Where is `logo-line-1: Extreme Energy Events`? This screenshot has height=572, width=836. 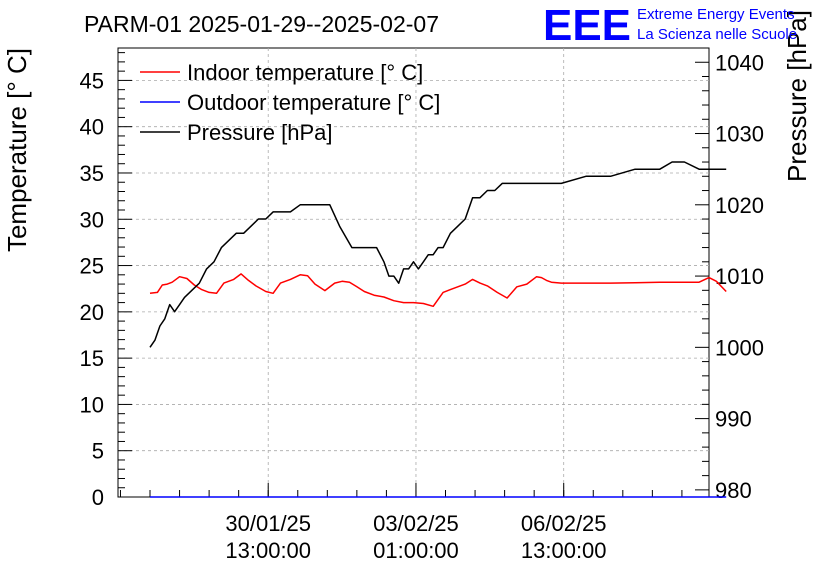 logo-line-1: Extreme Energy Events is located at coordinates (716, 14).